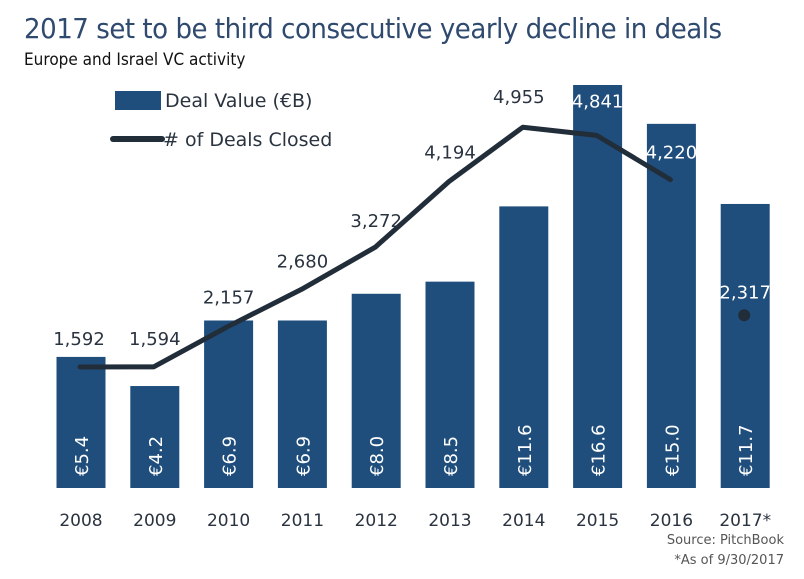 This screenshot has height=579, width=804. What do you see at coordinates (155, 339) in the screenshot?
I see `deals-value-label: 1,594` at bounding box center [155, 339].